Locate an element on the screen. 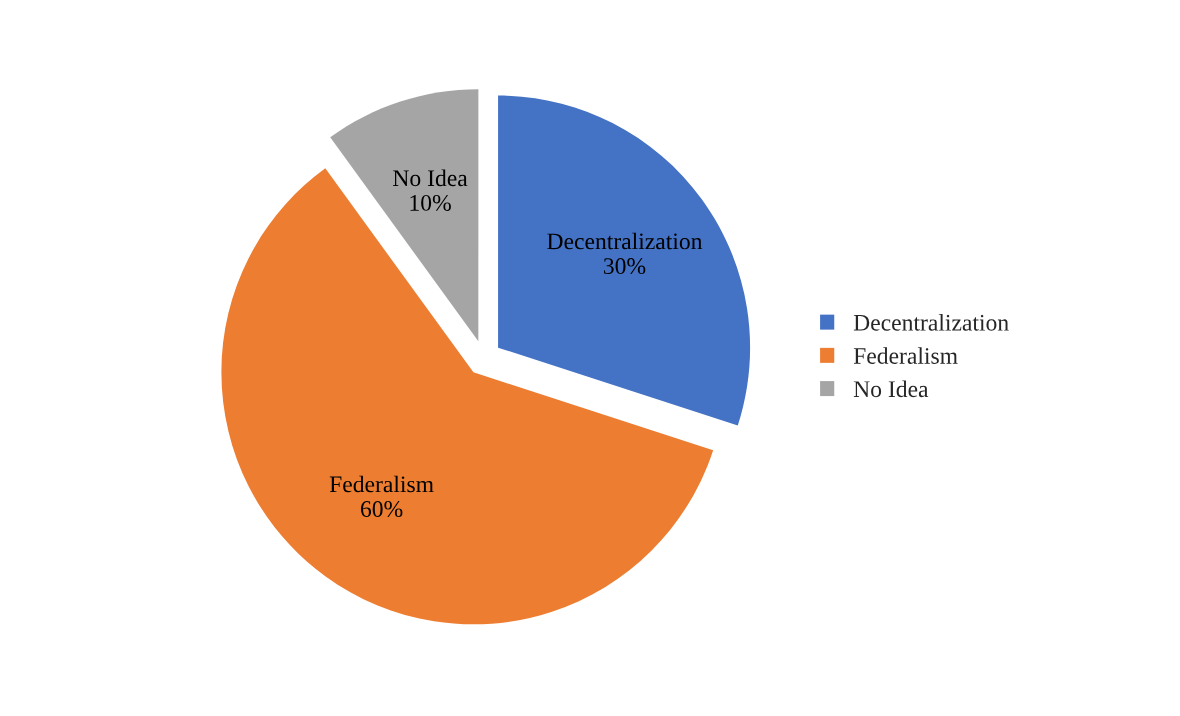  data-label: 10% is located at coordinates (430, 202).